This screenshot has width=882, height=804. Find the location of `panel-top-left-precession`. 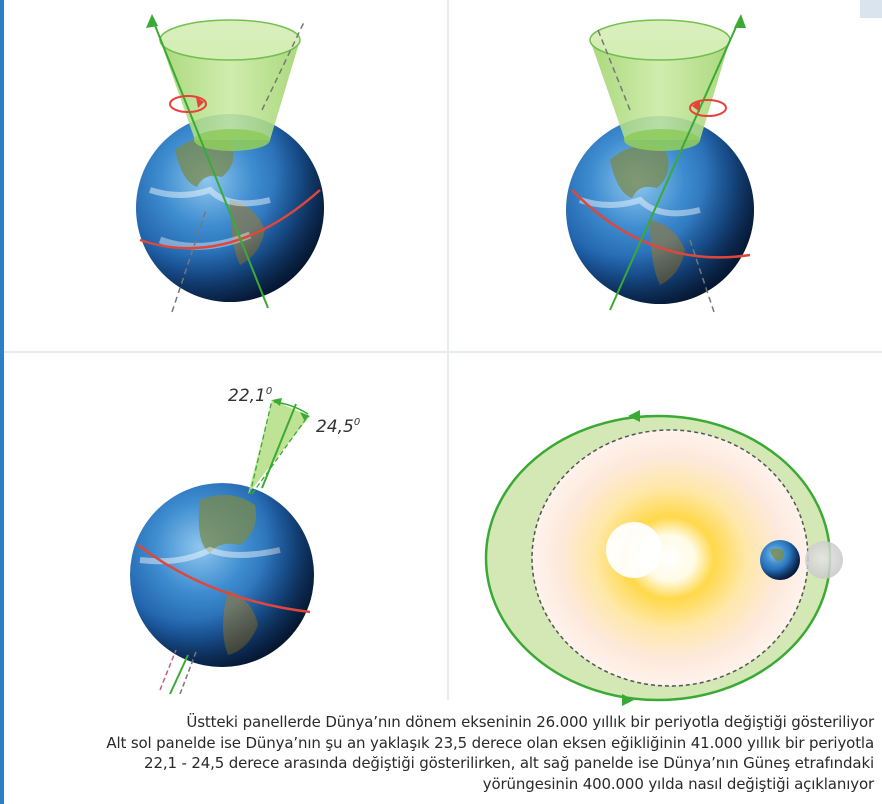

panel-top-left-precession is located at coordinates (230, 163).